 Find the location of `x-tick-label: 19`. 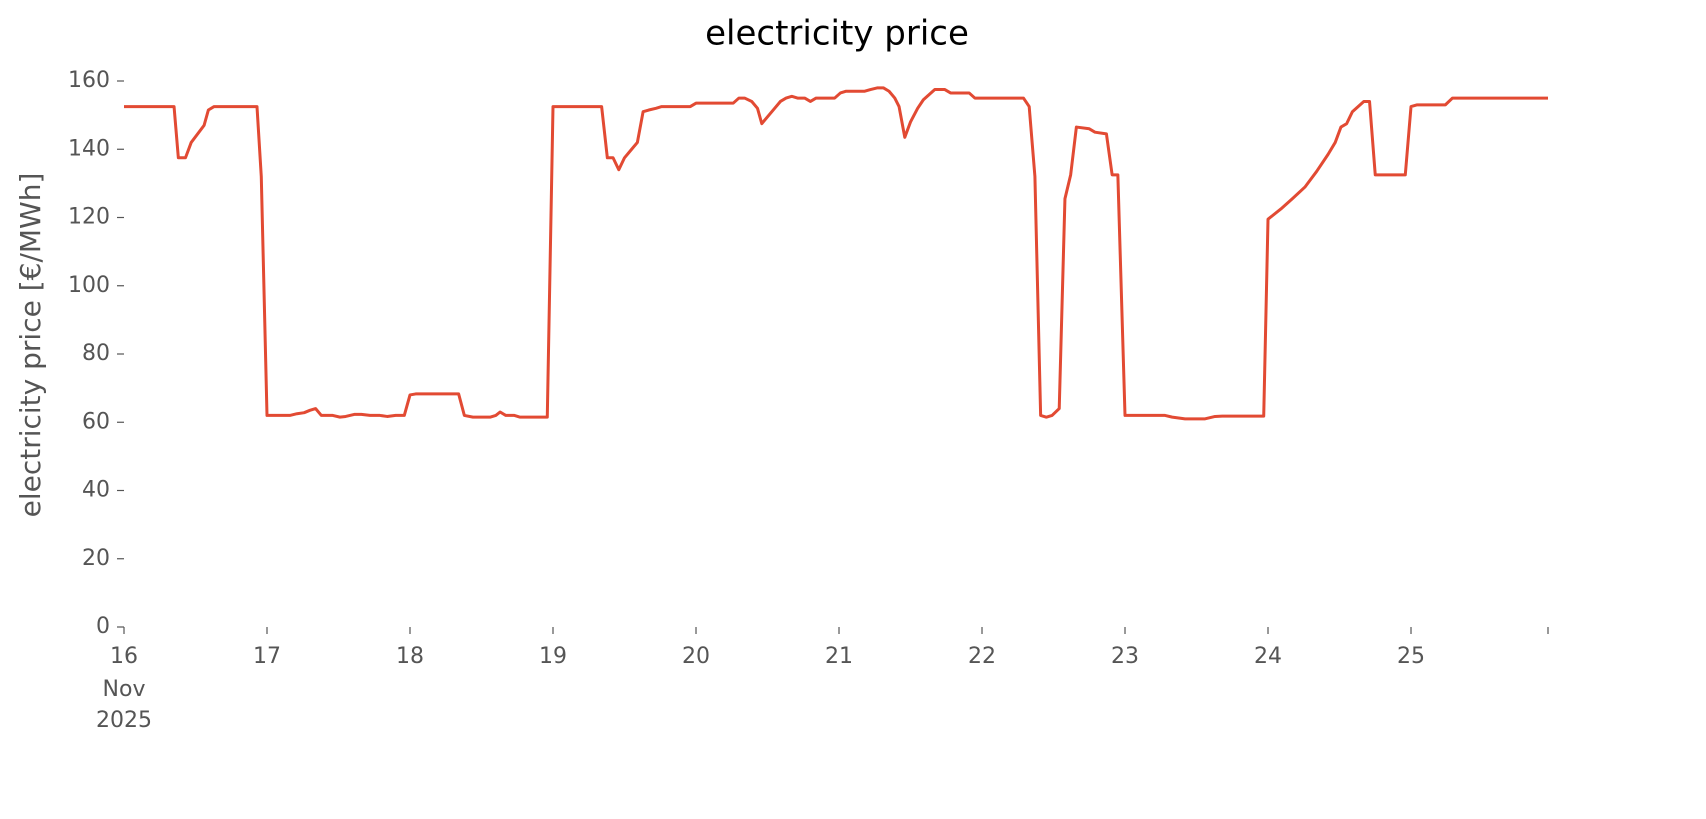

x-tick-label: 19 is located at coordinates (553, 656).